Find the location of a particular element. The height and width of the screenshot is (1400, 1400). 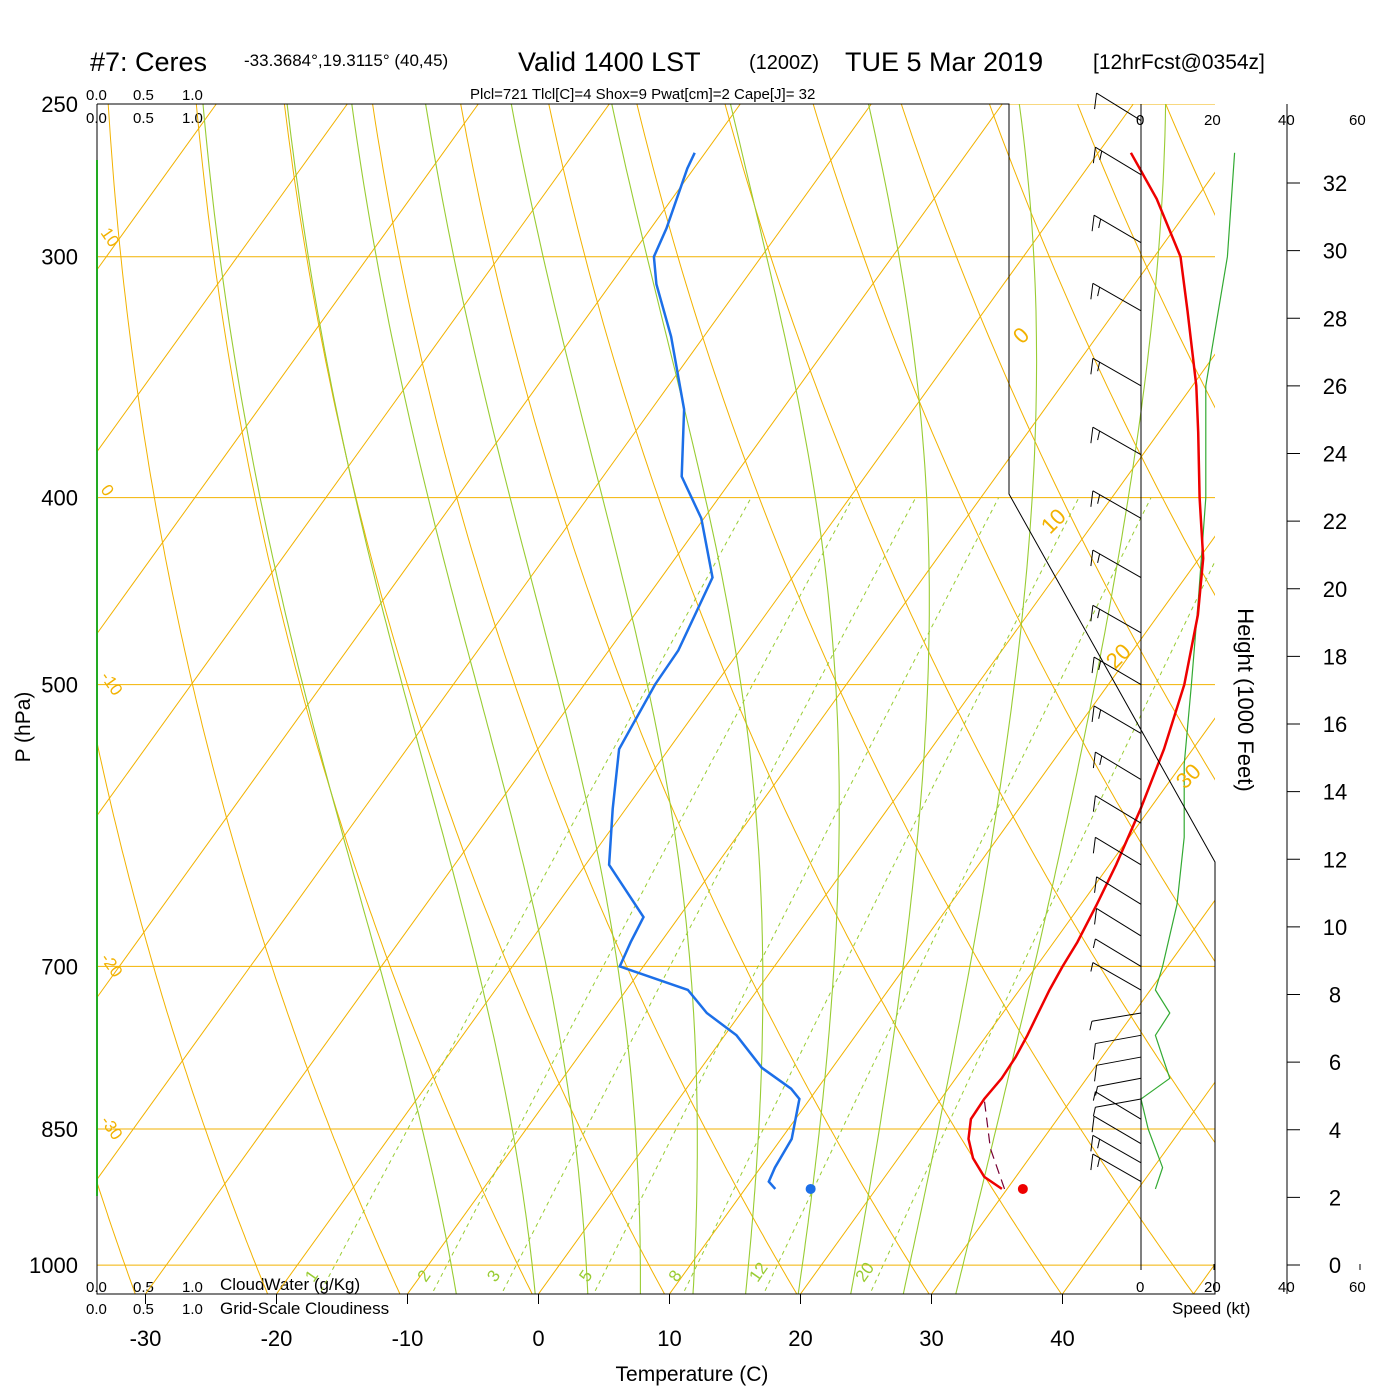

top-cloudiness-1: 0.5 is located at coordinates (143, 118).